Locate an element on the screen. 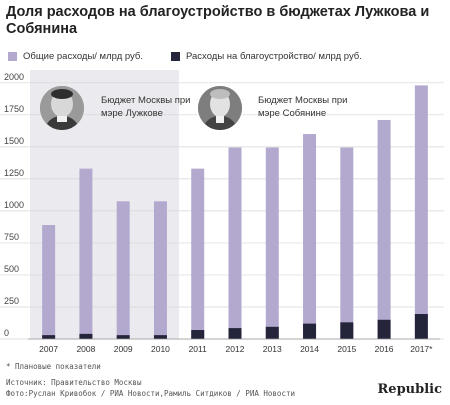 The width and height of the screenshot is (450, 405). bar-improvement-2009 is located at coordinates (123, 337).